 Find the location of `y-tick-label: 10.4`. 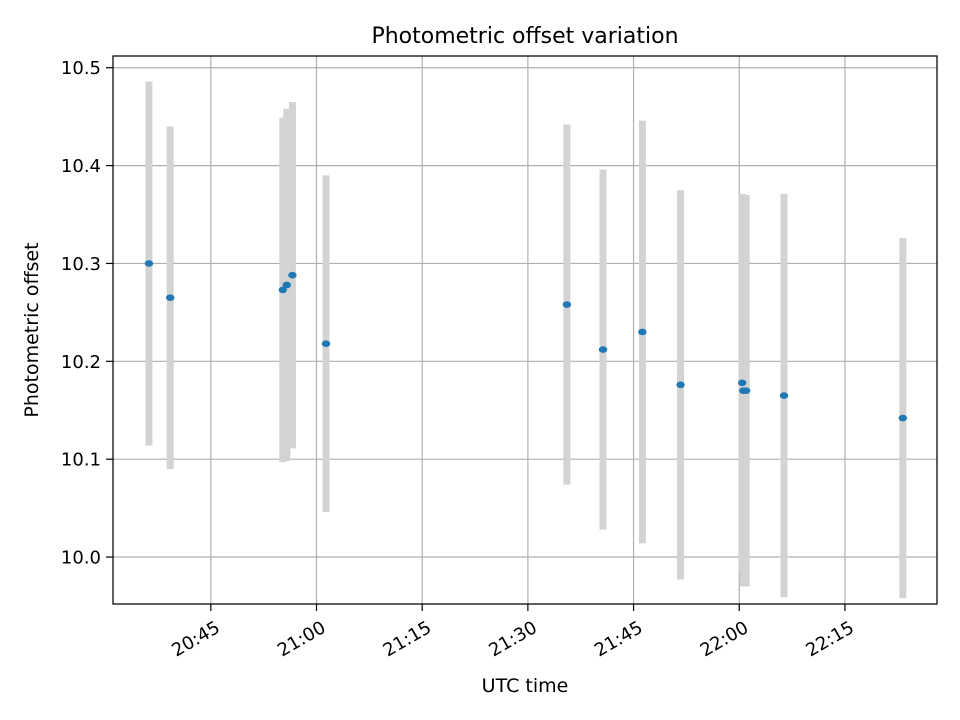

y-tick-label: 10.4 is located at coordinates (81, 166).